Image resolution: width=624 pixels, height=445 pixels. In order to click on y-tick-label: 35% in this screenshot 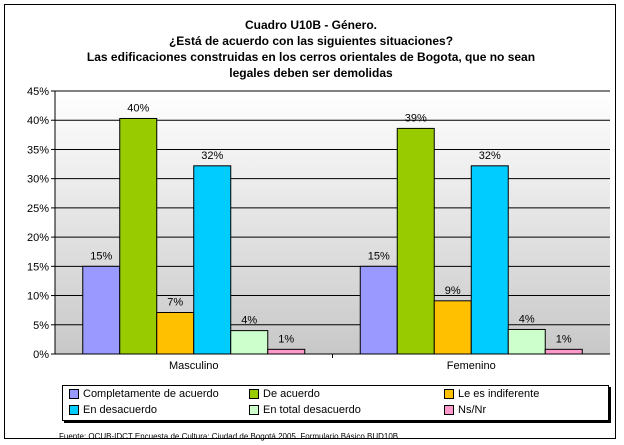, I will do `click(38, 150)`.